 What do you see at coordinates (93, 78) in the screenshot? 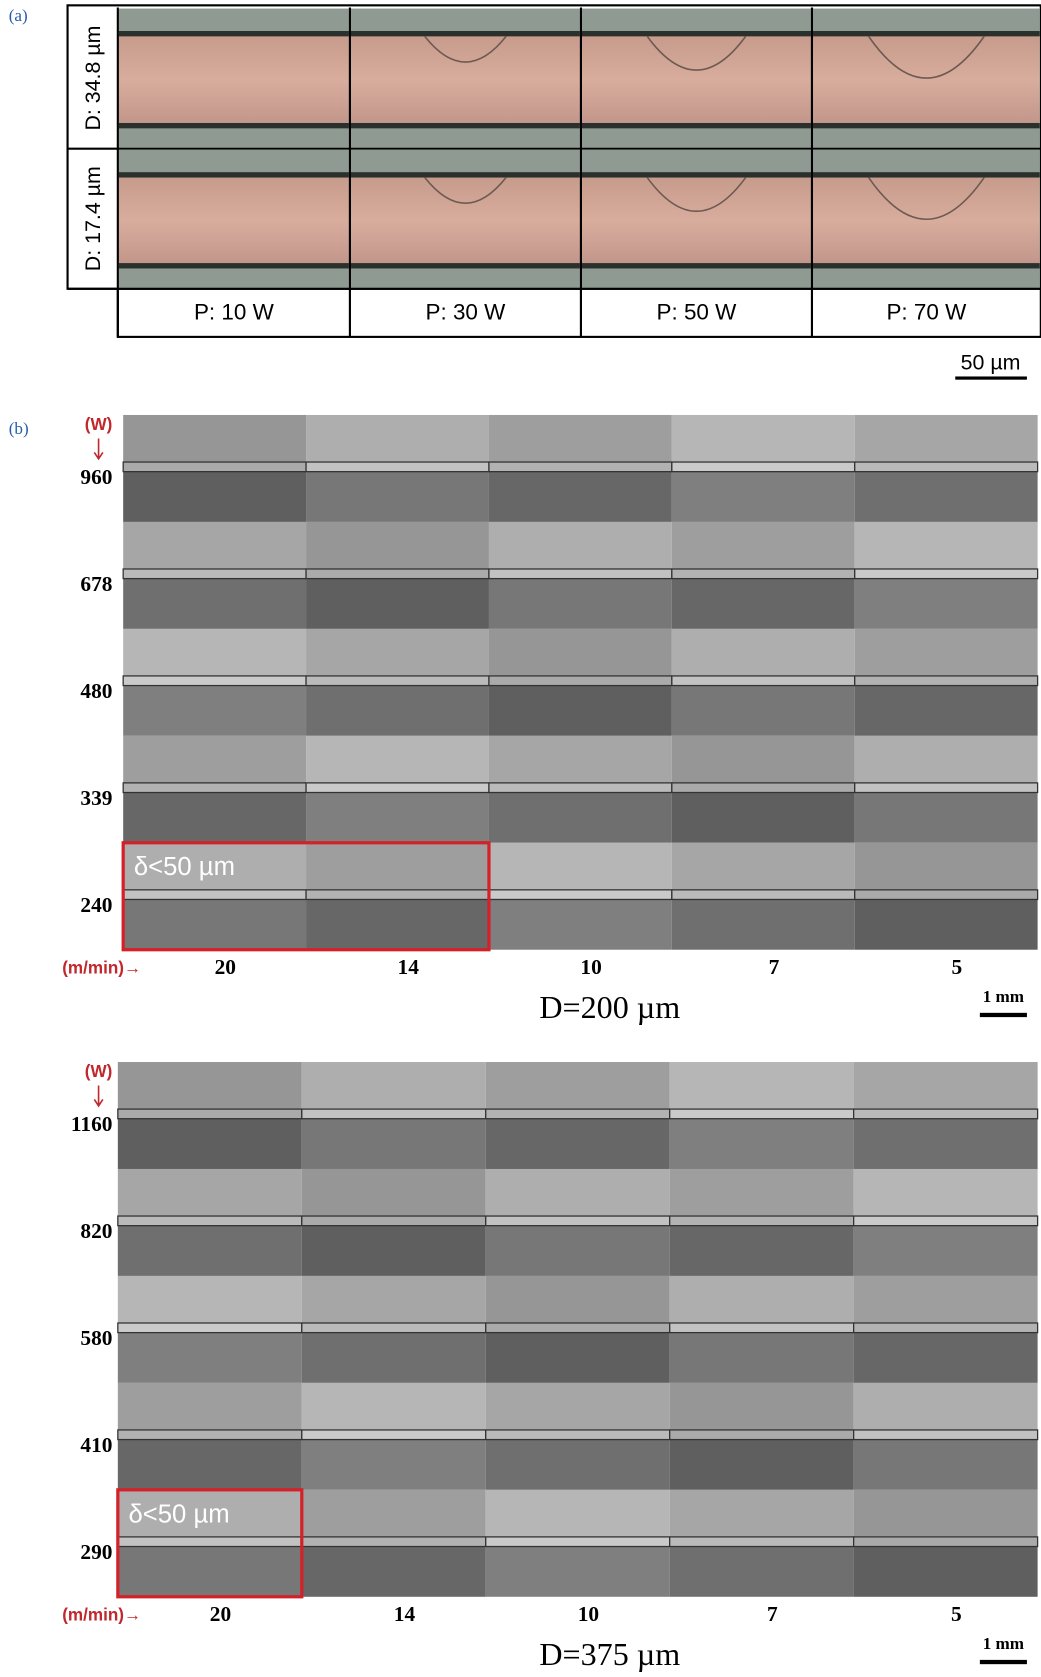
I see `row-label: D: 34.8 µm` at bounding box center [93, 78].